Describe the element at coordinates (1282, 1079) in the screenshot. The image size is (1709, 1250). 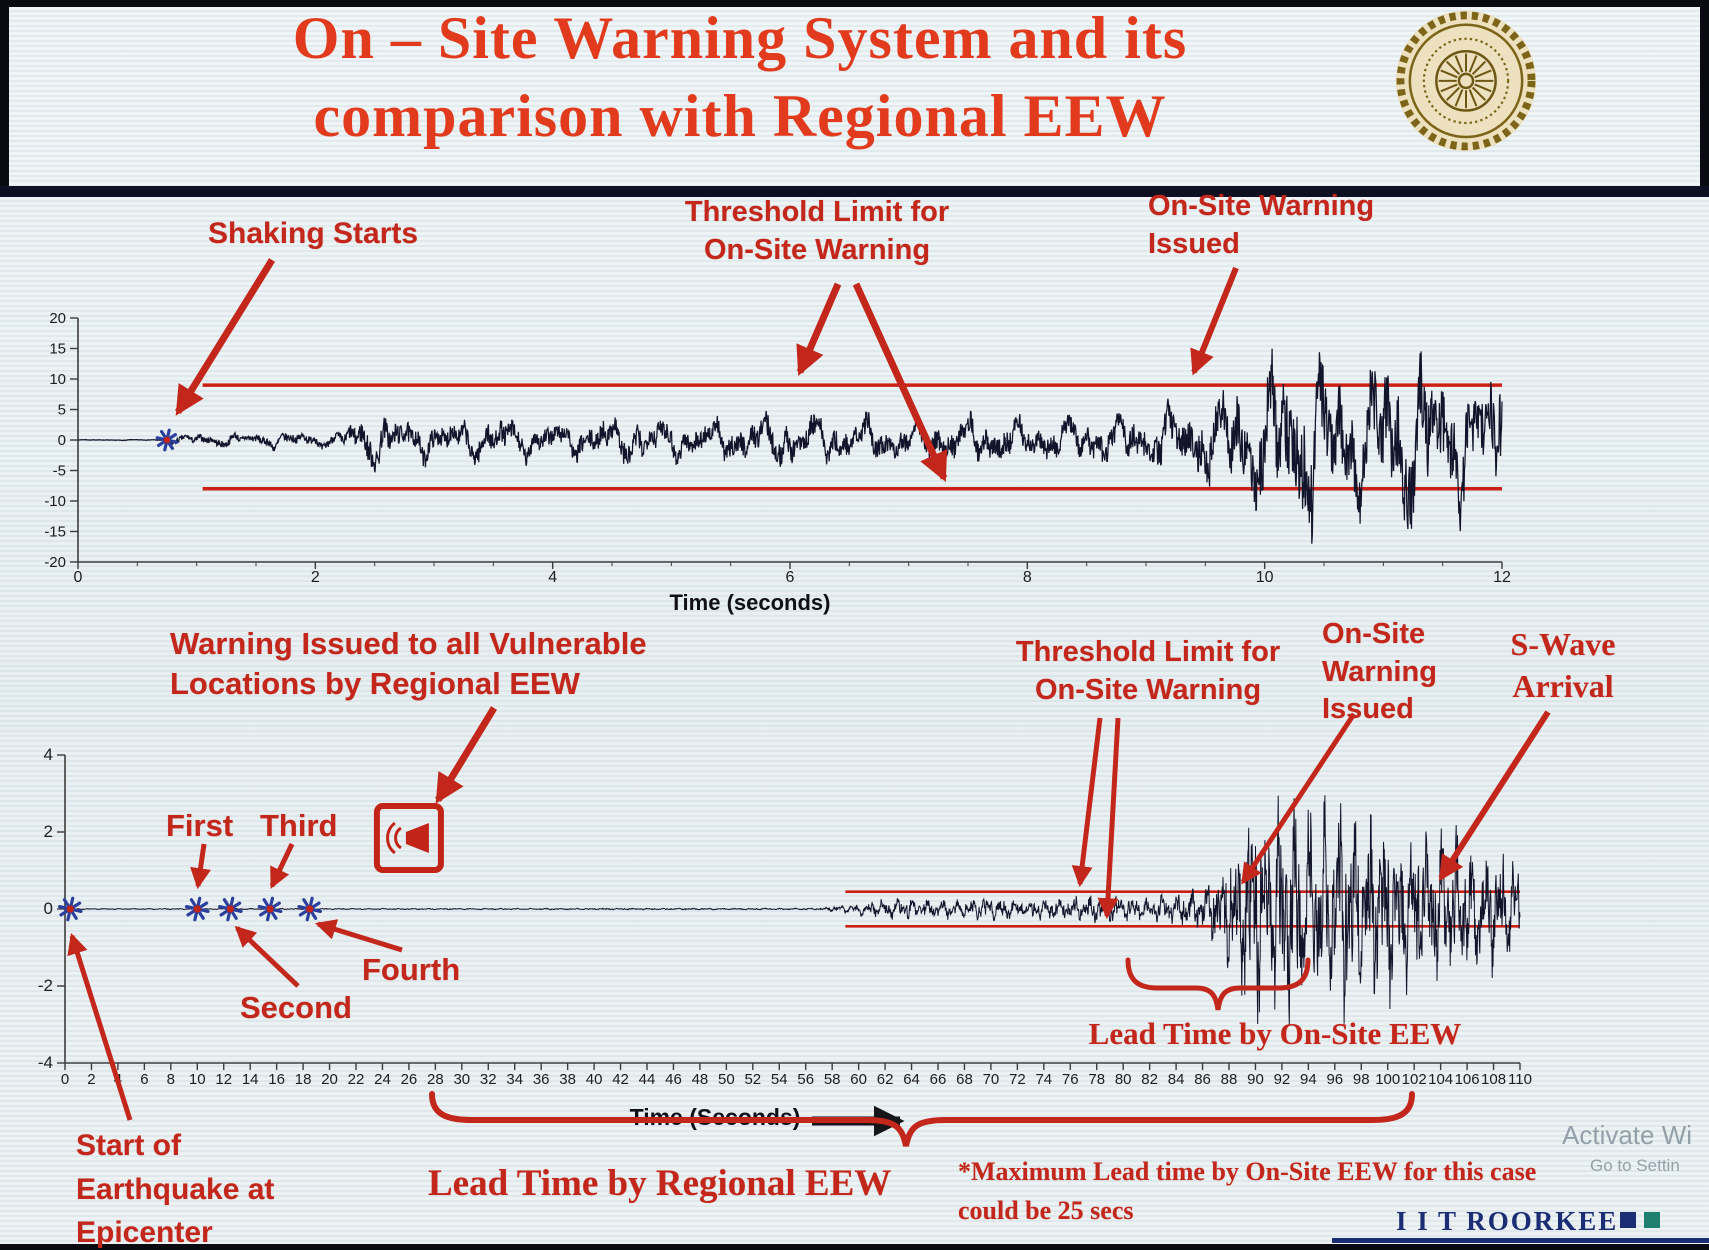
I see `x-tick-label: 92` at that location.